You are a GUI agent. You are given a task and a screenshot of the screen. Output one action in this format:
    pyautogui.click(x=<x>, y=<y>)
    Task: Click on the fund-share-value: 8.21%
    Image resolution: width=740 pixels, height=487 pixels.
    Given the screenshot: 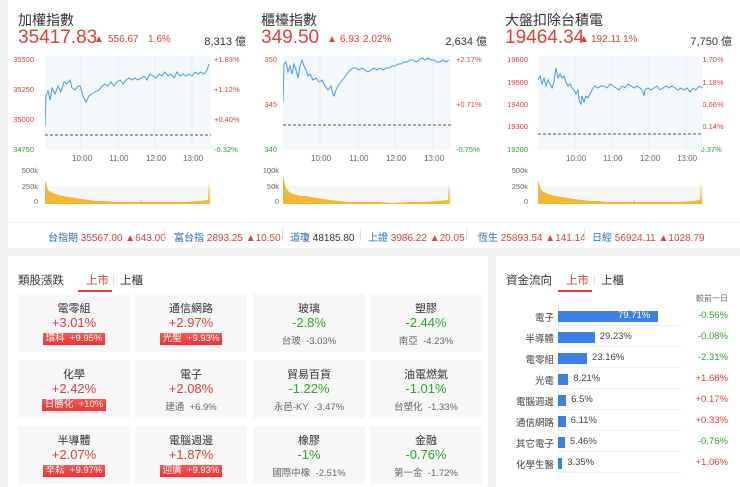 What is the action you would take?
    pyautogui.click(x=587, y=378)
    